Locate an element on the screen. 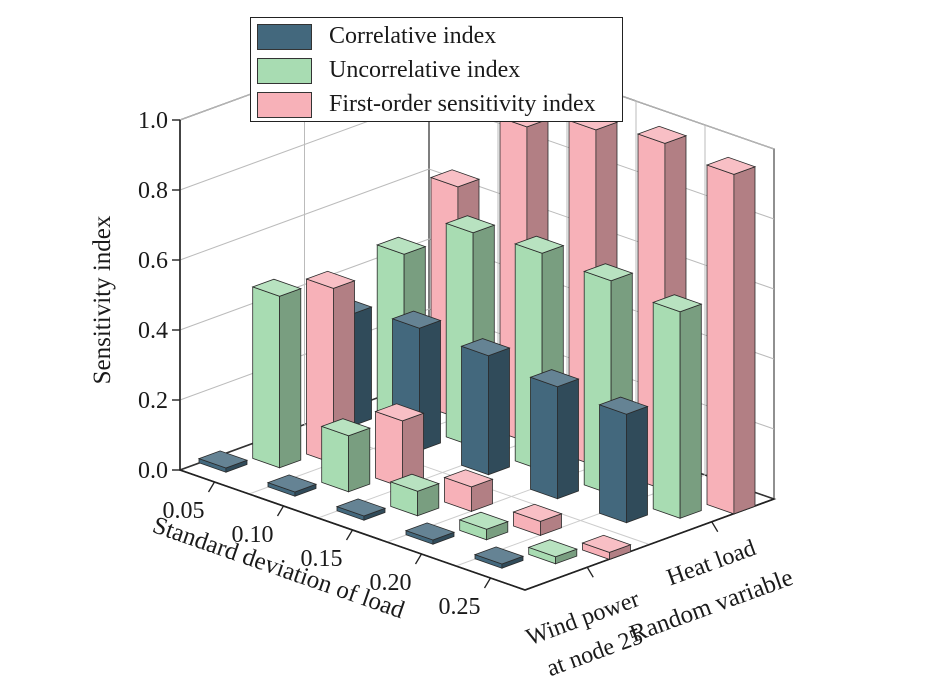 The height and width of the screenshot is (682, 946). bar-s0-z0-x1 is located at coordinates (292, 485).